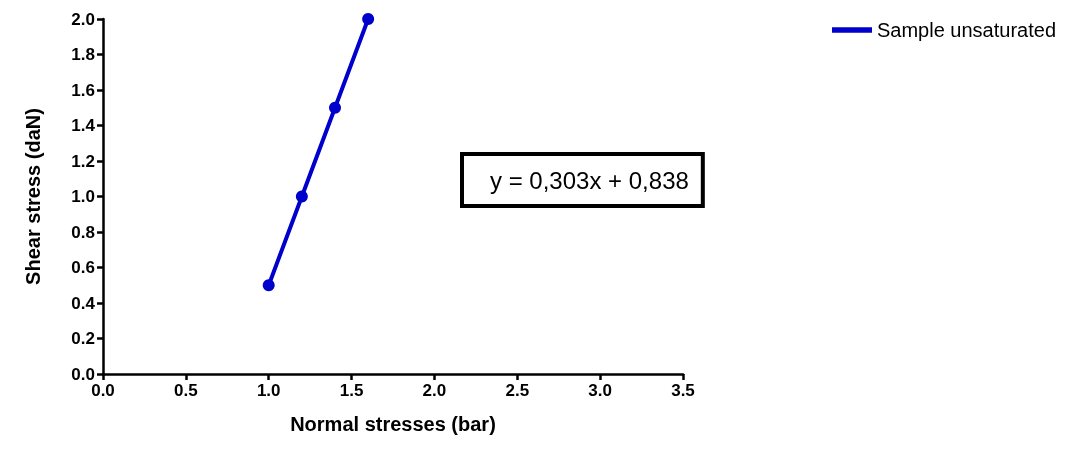 The height and width of the screenshot is (455, 1071). Describe the element at coordinates (589, 180) in the screenshot. I see `annotation: y = 0,303x + 0,838` at that location.